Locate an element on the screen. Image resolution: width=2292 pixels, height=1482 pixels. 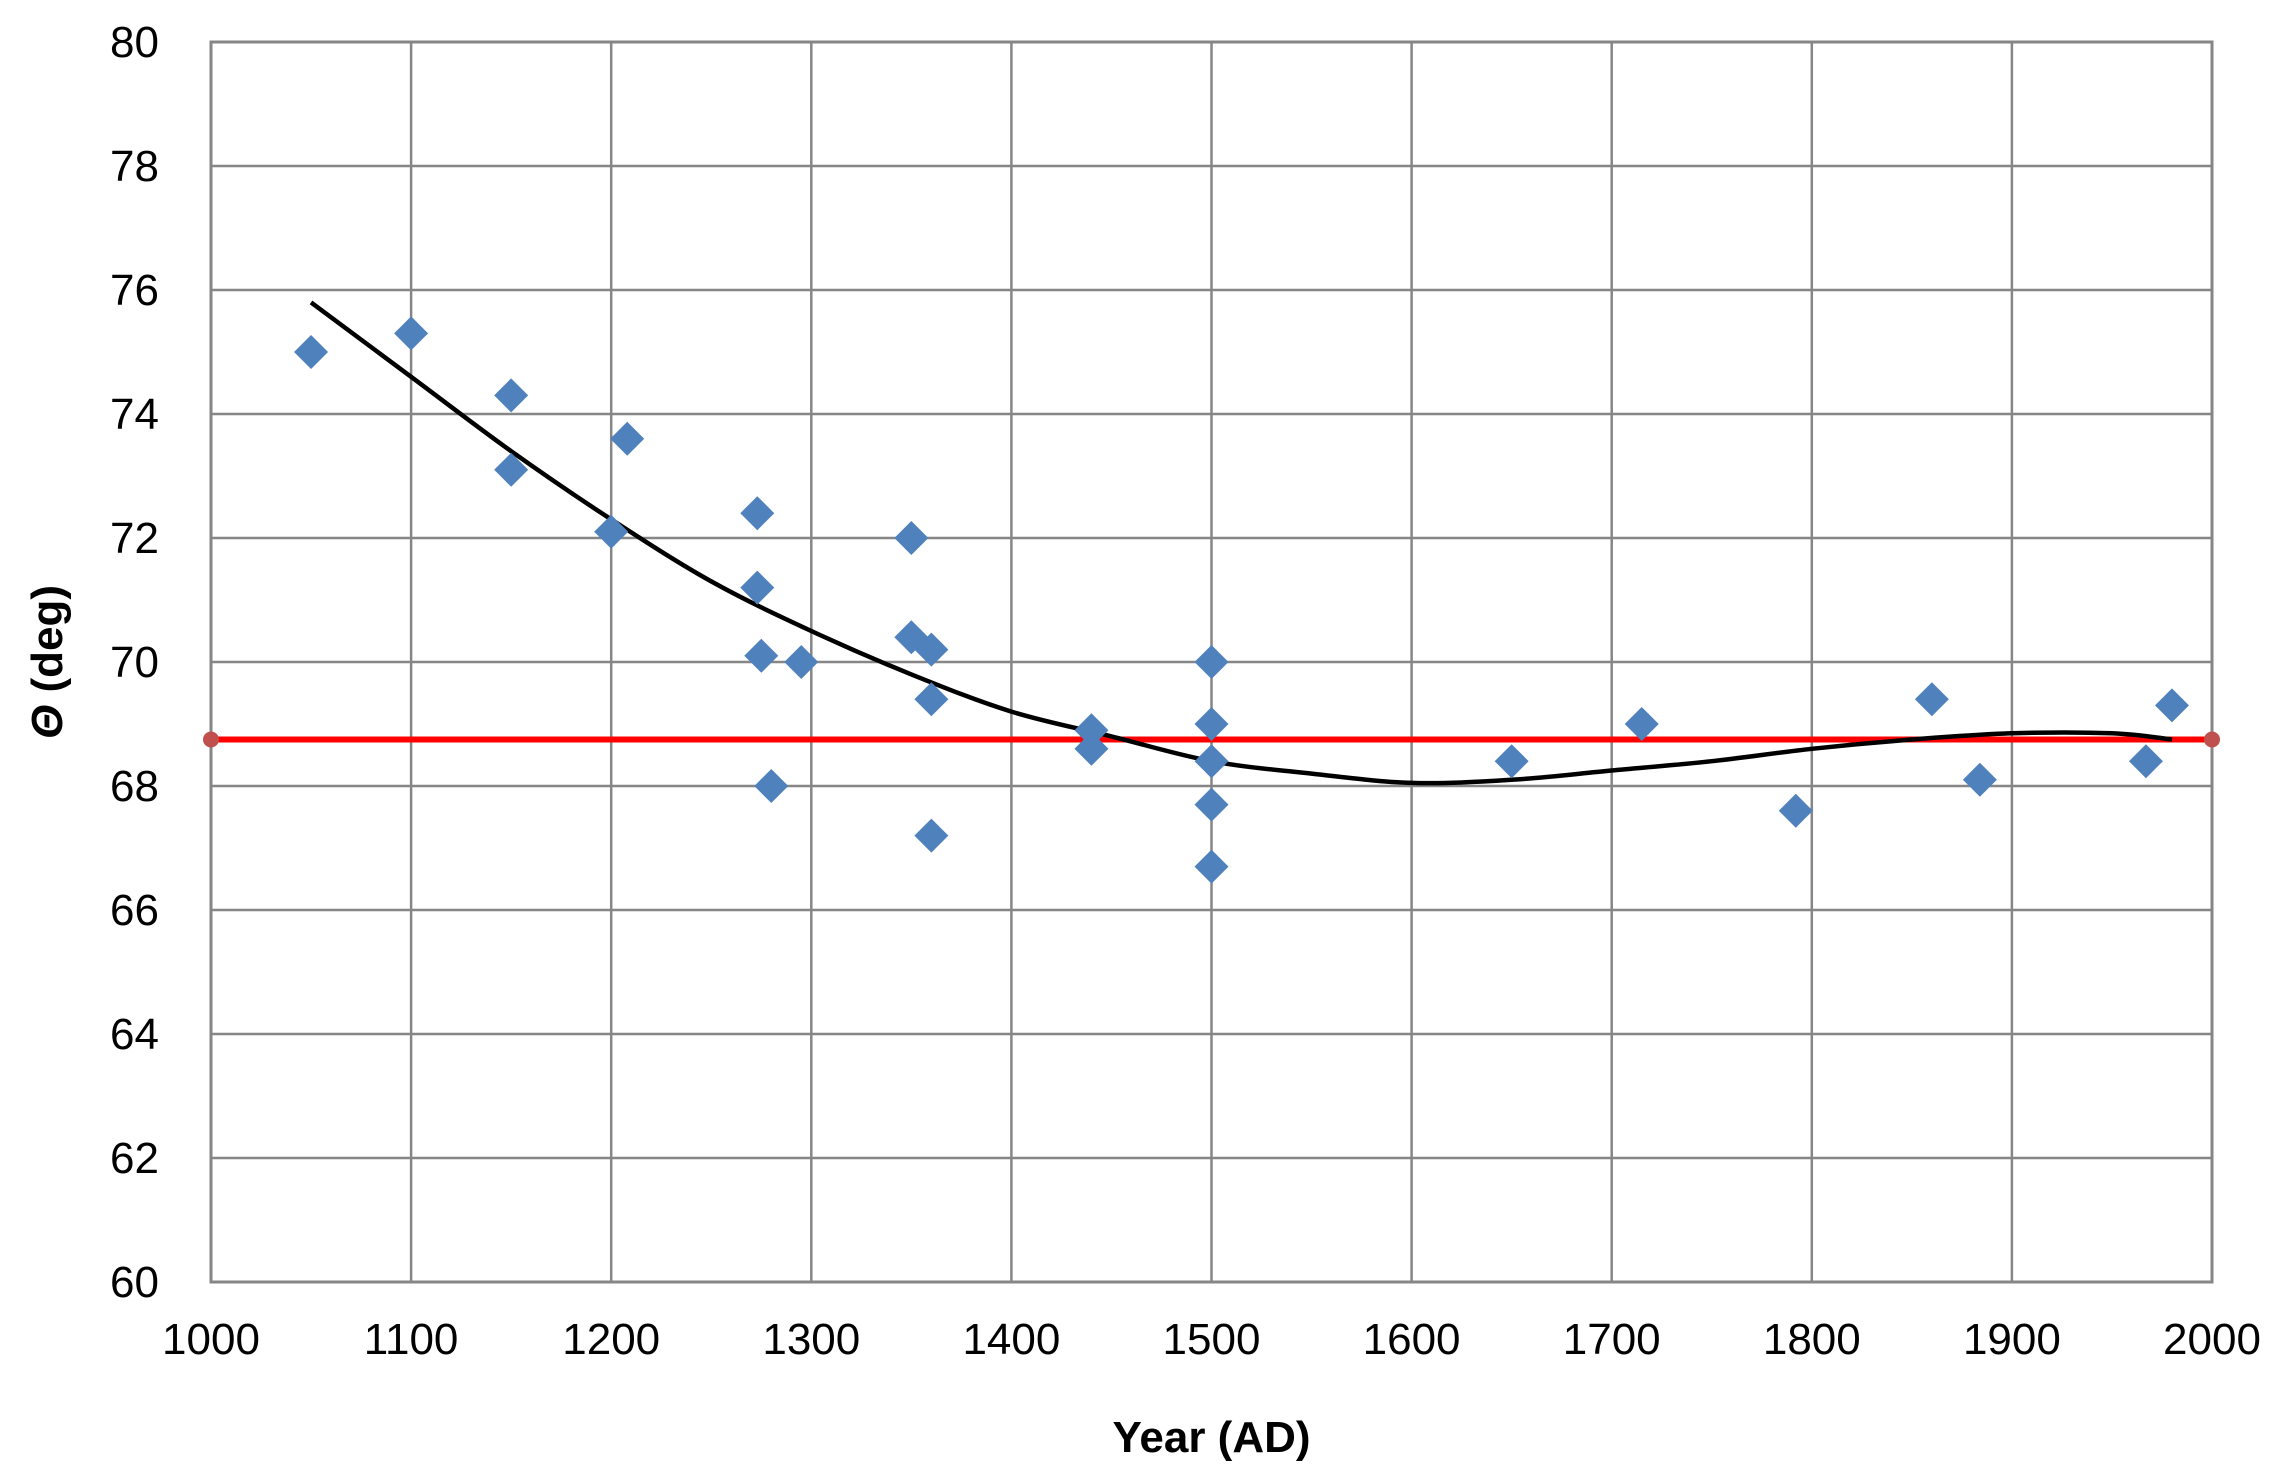
x-tick-label: 1200 is located at coordinates (611, 1339).